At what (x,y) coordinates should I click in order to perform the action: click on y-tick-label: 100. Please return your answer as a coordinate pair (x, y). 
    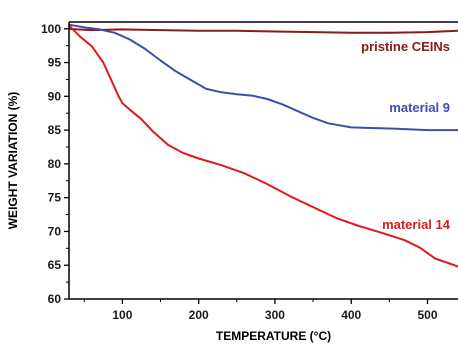
    Looking at the image, I should click on (51, 29).